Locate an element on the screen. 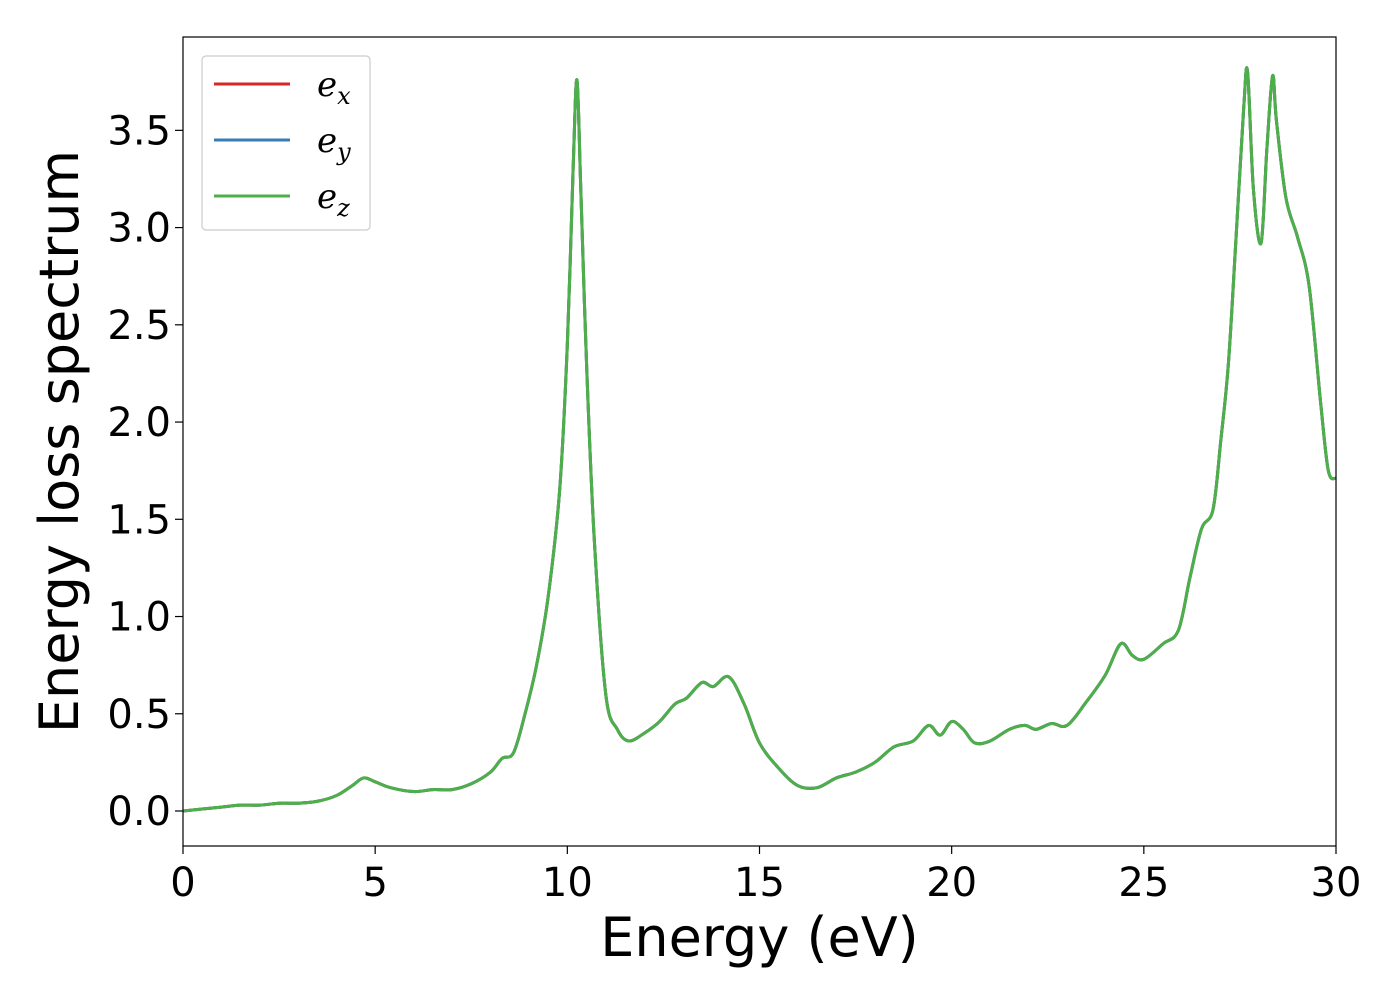 The width and height of the screenshot is (1400, 1000). x-tick-label: 0 is located at coordinates (182, 883).